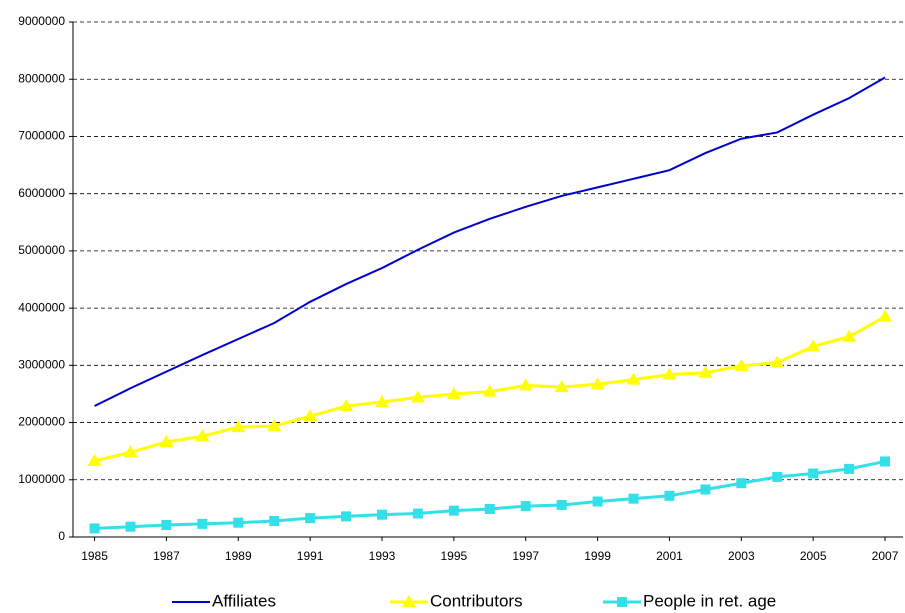 This screenshot has width=905, height=613. What do you see at coordinates (382, 556) in the screenshot?
I see `x-tick-label: 1993` at bounding box center [382, 556].